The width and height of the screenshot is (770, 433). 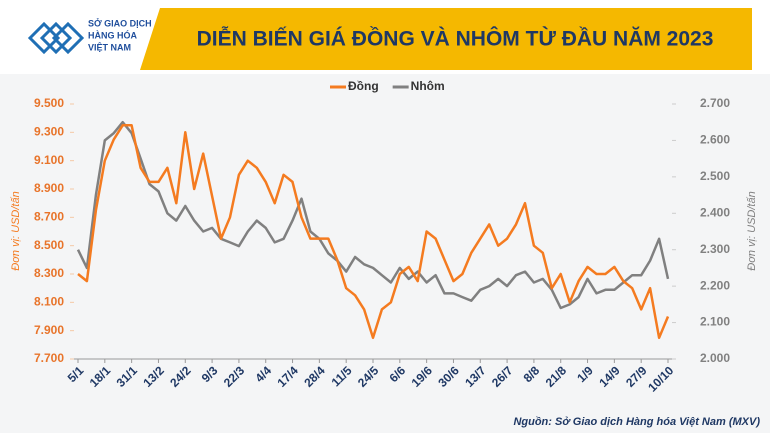 I want to click on x-tick-label: 19/6, so click(x=422, y=376).